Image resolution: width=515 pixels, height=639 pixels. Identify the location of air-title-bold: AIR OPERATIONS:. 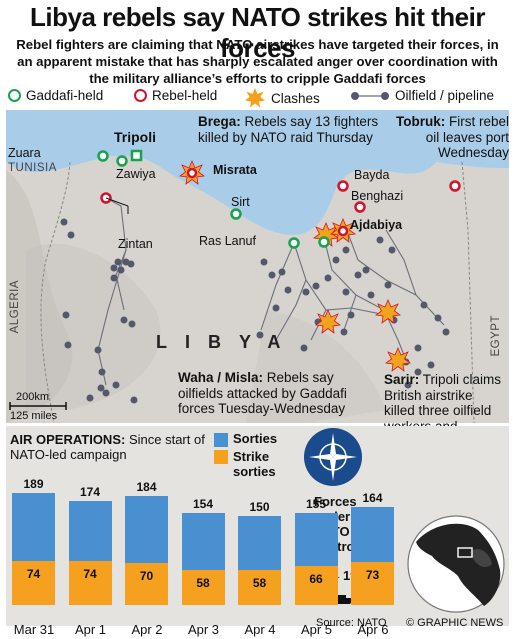
(68, 439).